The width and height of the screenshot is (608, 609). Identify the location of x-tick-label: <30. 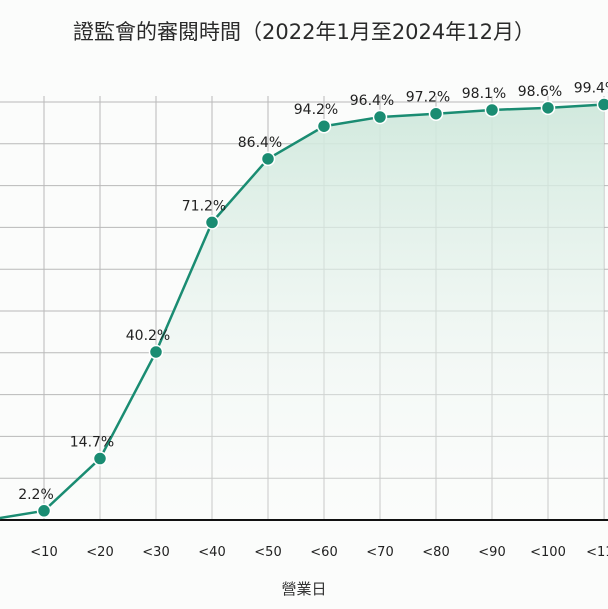
(155, 552).